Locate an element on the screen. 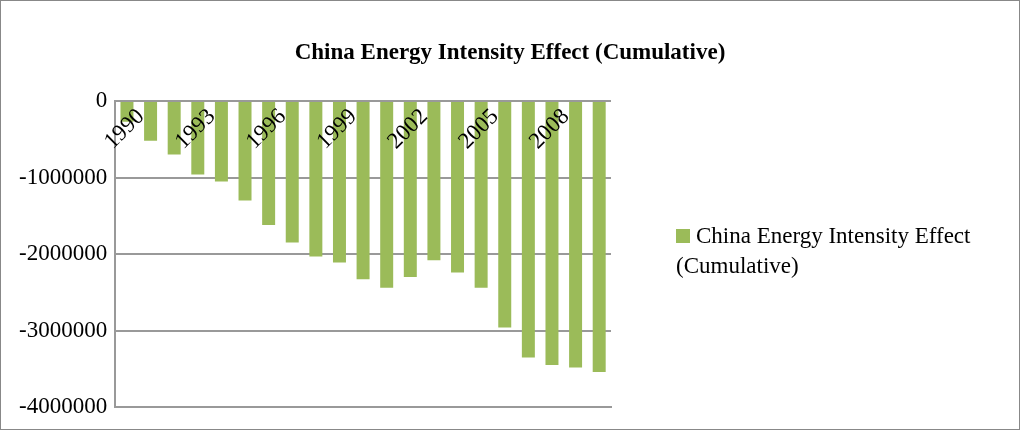 Image resolution: width=1020 pixels, height=430 pixels. y-tick-label: -3000000 is located at coordinates (63, 329).